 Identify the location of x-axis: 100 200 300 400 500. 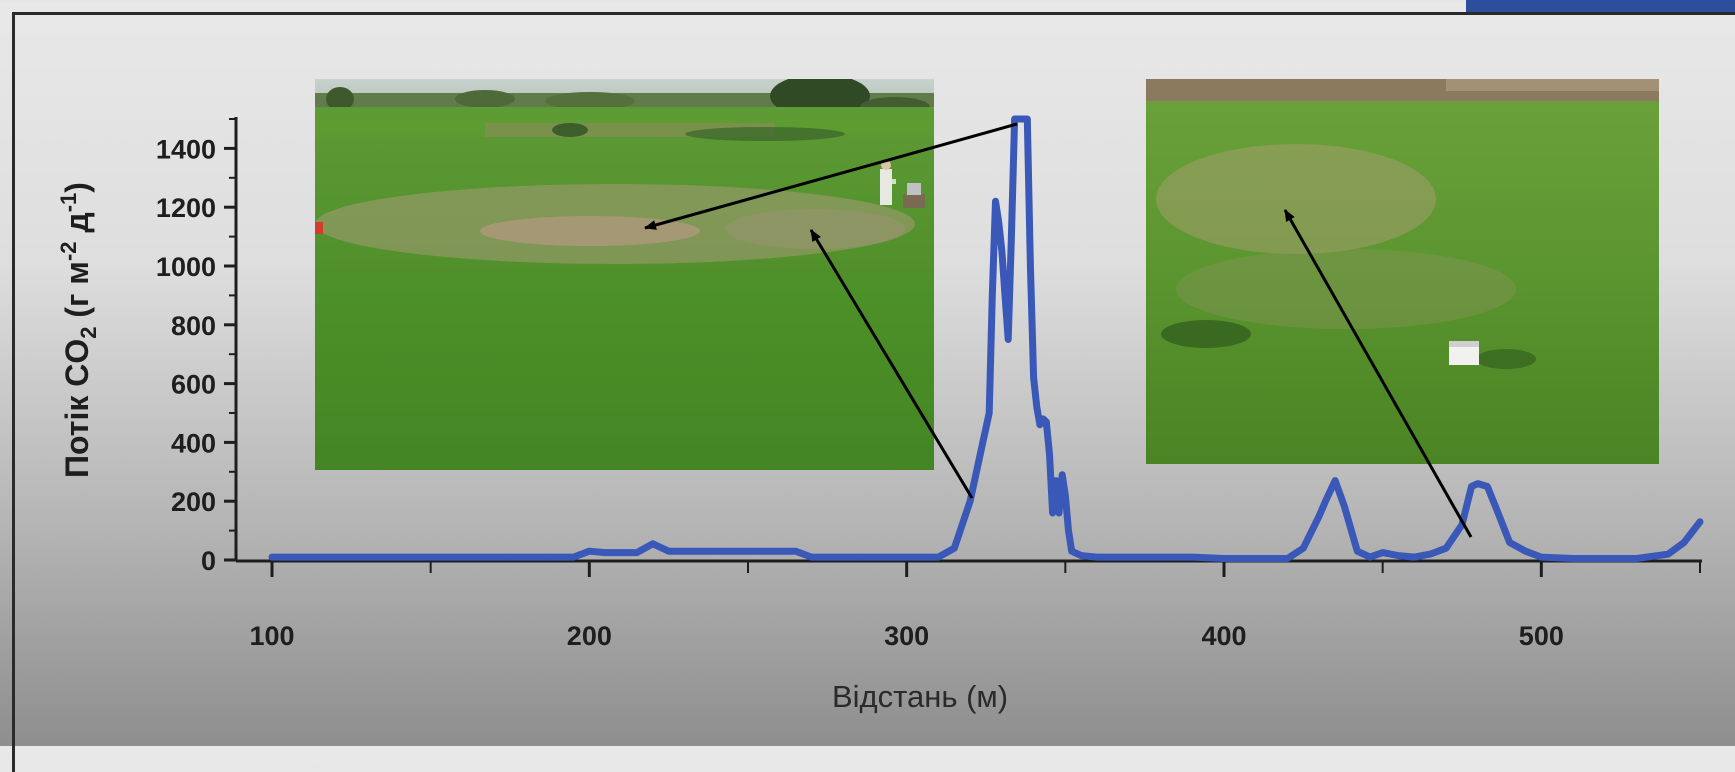
(969, 605).